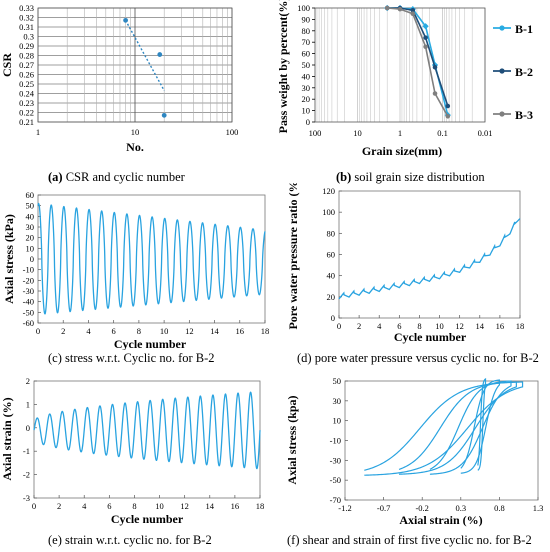 This screenshot has width=550, height=552. Describe the element at coordinates (32, 259) in the screenshot. I see `chart-c-y-tick-label: 0` at that location.